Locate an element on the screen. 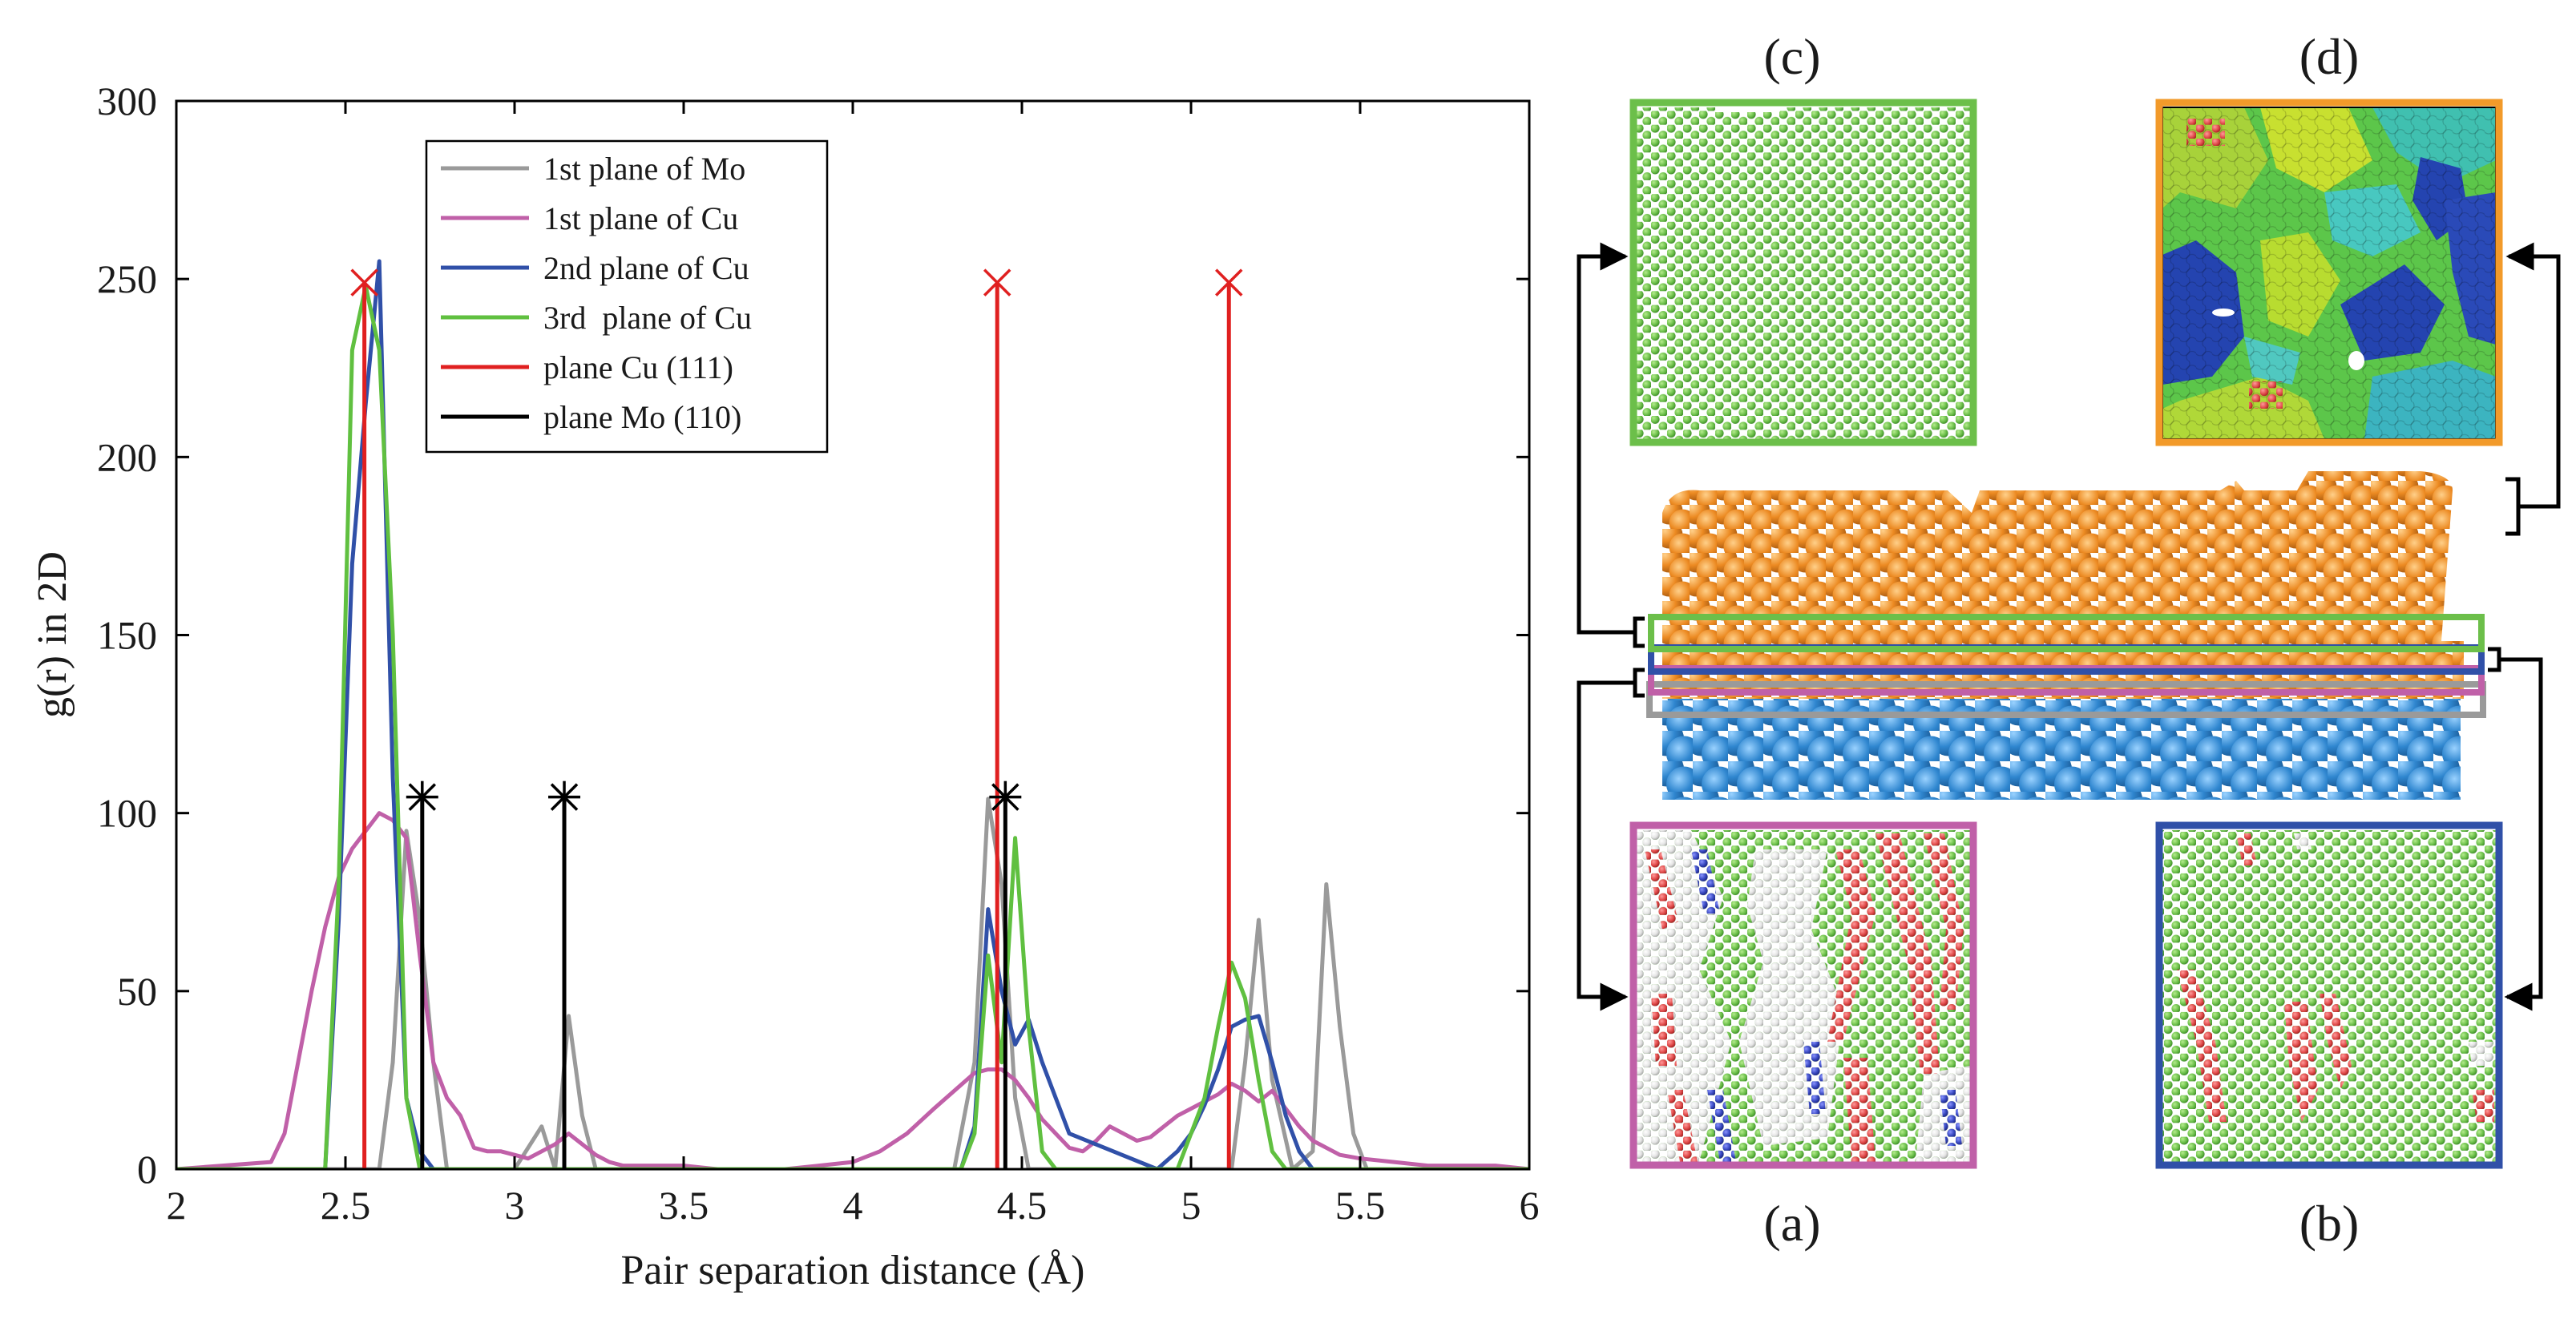  legend-entry: 1st plane of Cu is located at coordinates (589, 218).